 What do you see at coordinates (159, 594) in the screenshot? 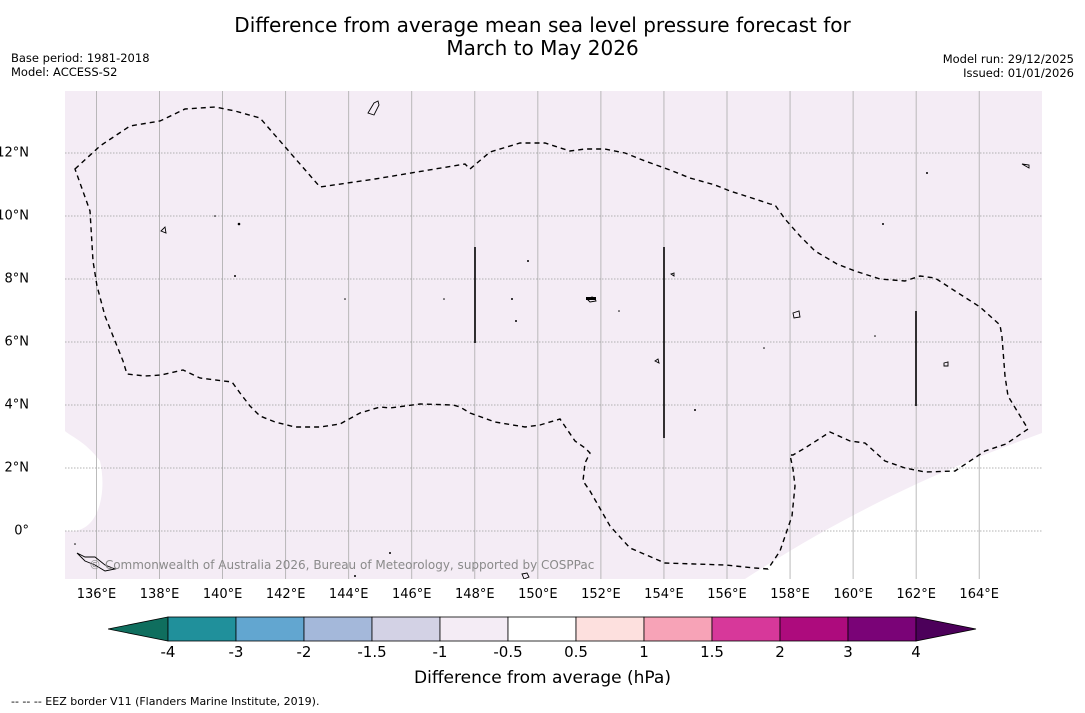
I see `x-tick-label: 138°E` at bounding box center [159, 594].